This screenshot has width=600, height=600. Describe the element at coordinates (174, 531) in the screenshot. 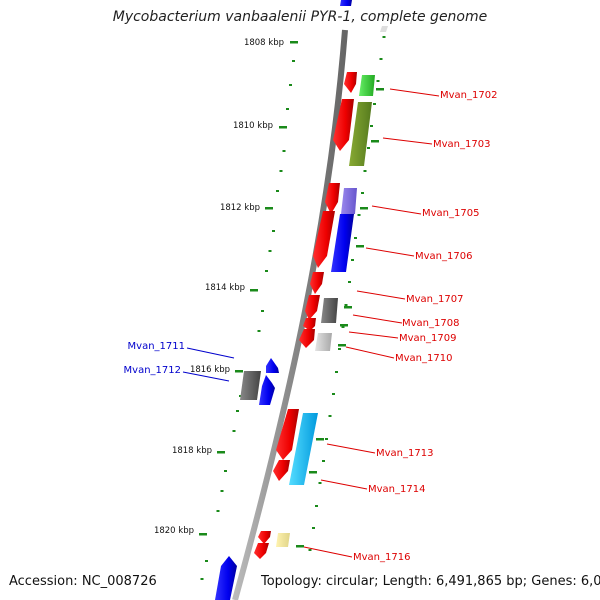

I see `kbp-label: 1820 kbp` at that location.